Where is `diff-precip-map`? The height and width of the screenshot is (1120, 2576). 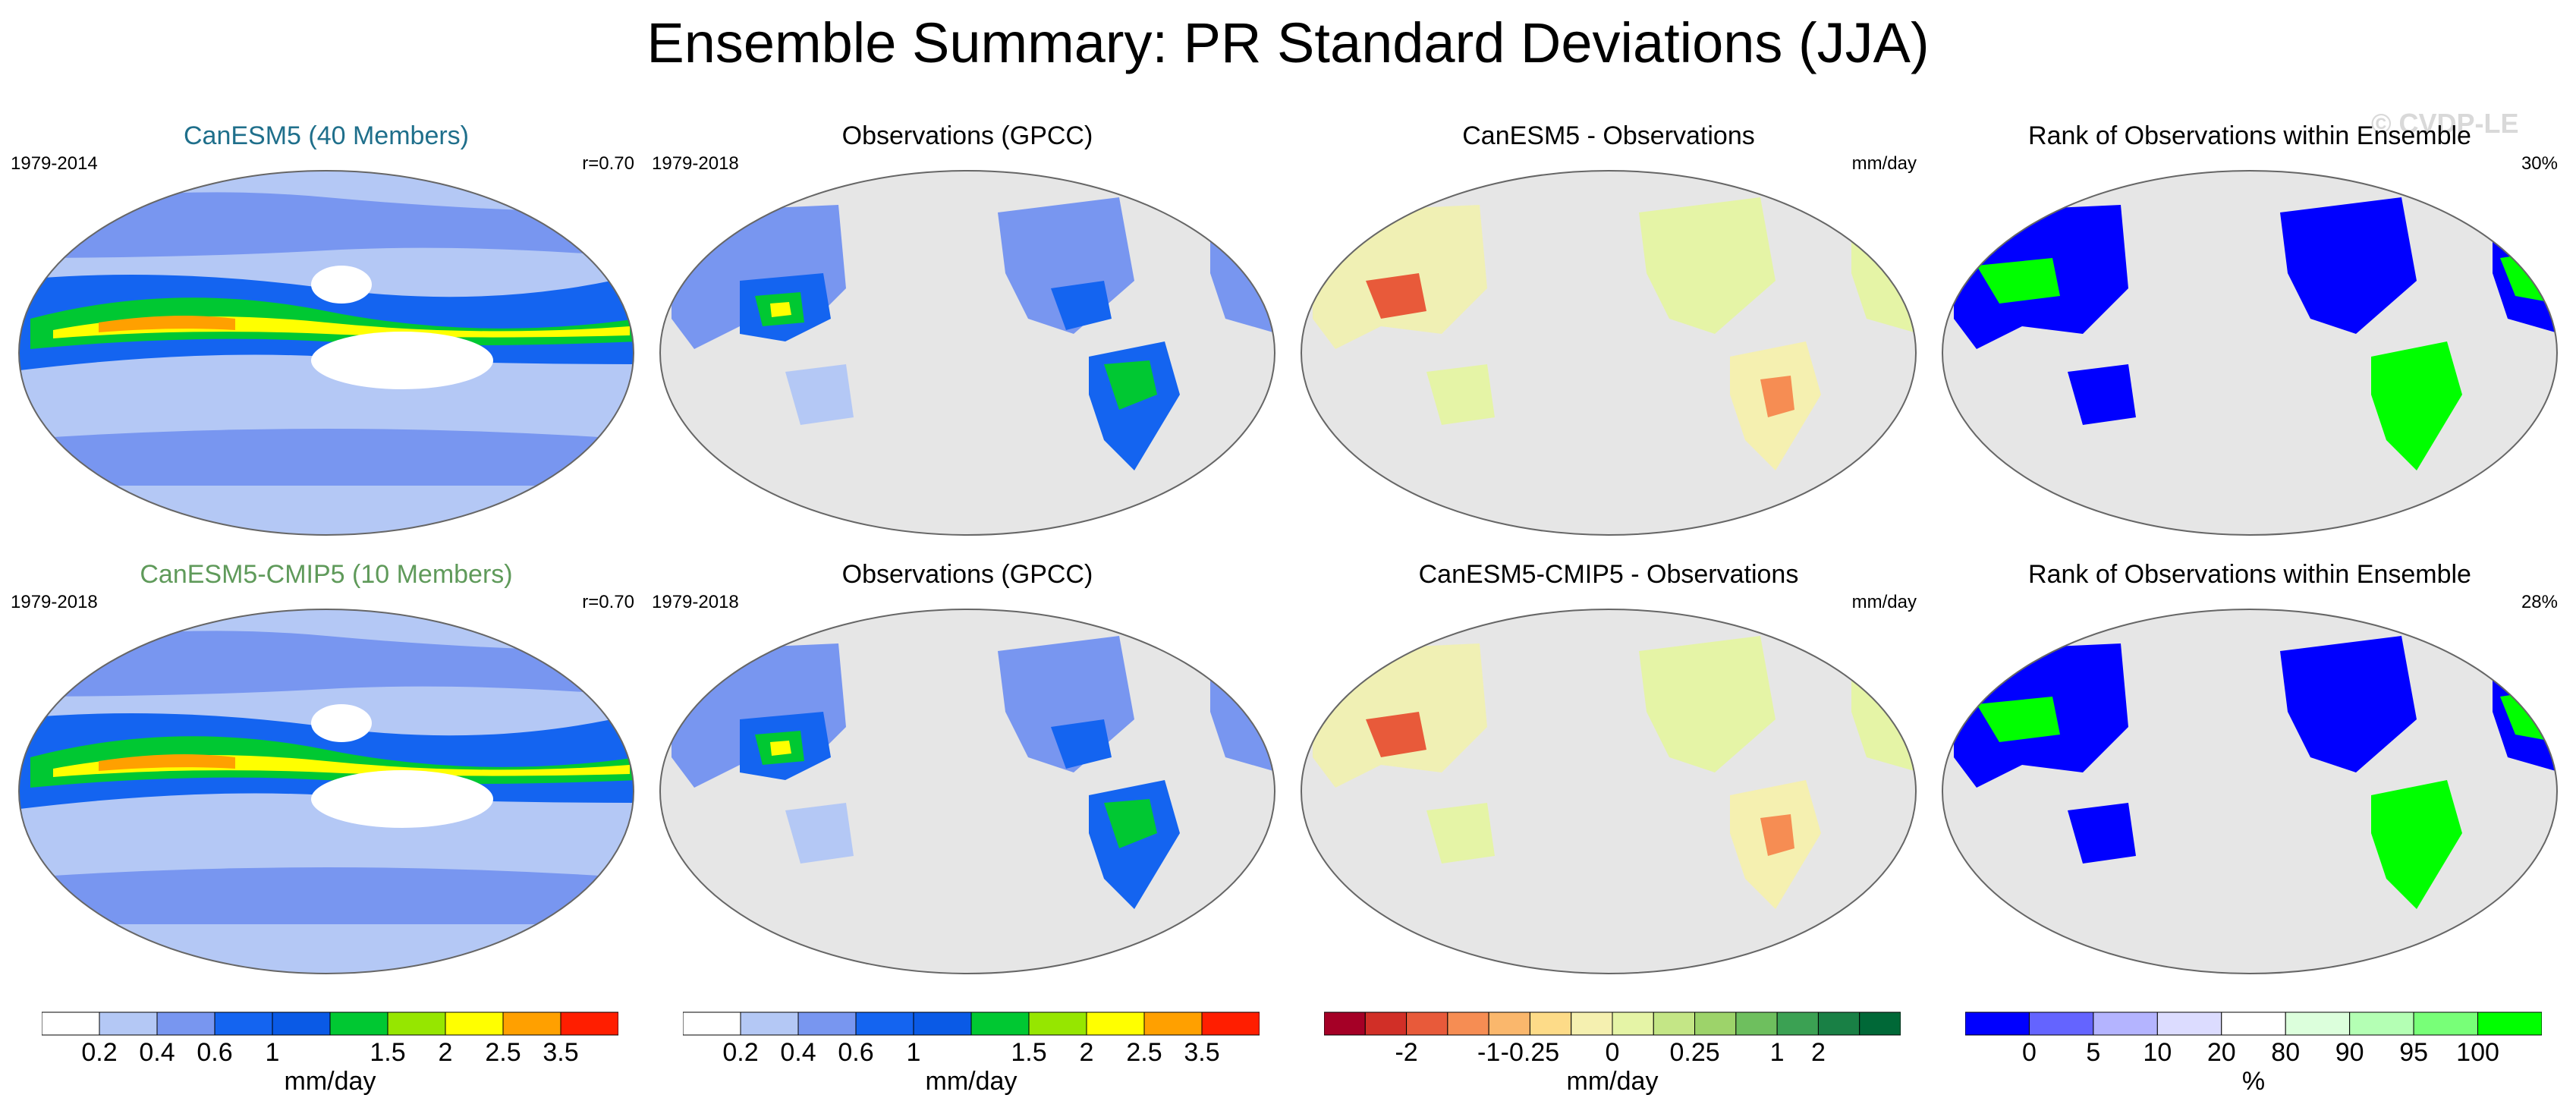 diff-precip-map is located at coordinates (1609, 353).